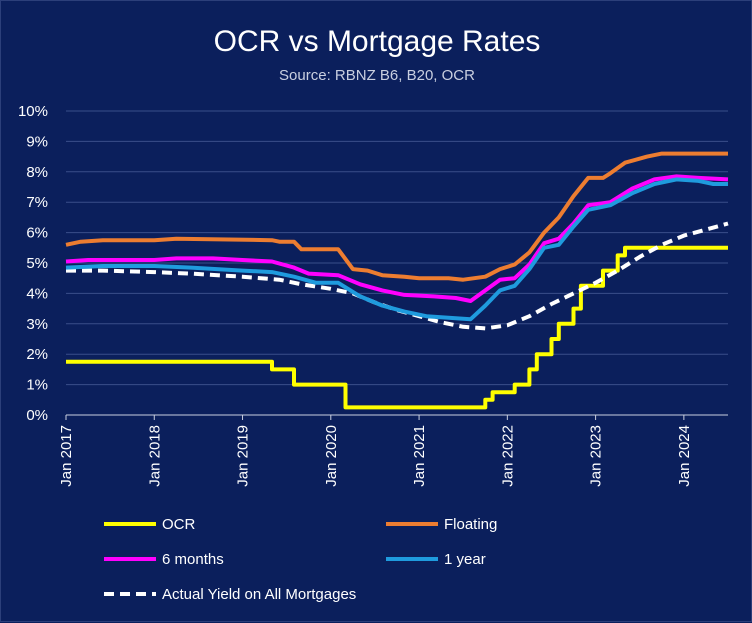  Describe the element at coordinates (37, 324) in the screenshot. I see `y-tick-label: 3%` at that location.